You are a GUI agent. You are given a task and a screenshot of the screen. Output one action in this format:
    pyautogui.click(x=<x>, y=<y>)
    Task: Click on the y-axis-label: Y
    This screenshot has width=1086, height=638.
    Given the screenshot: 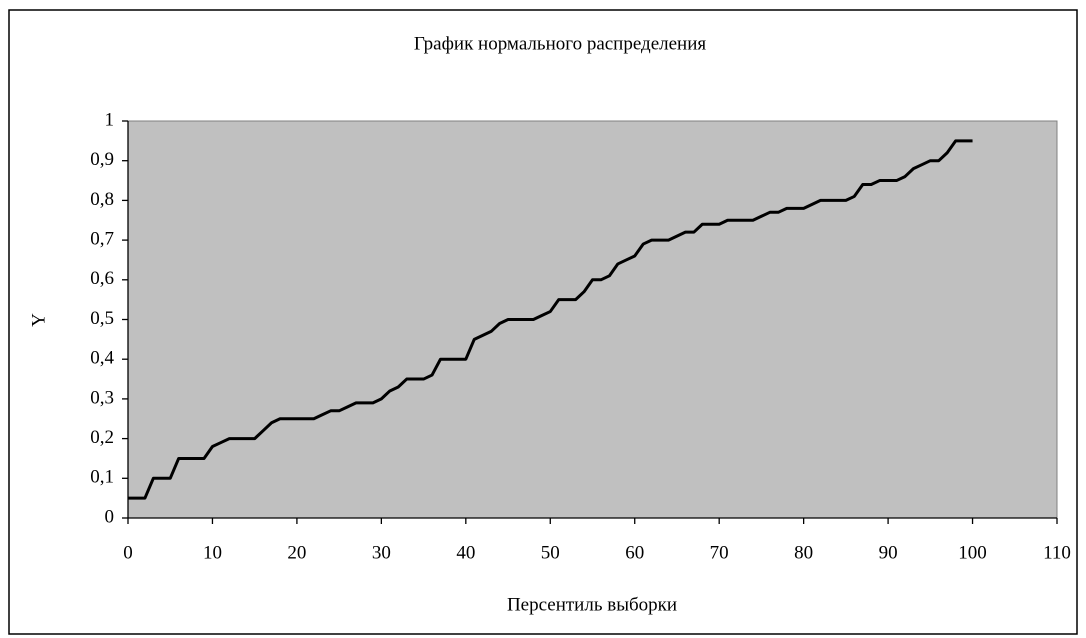 What is the action you would take?
    pyautogui.click(x=38, y=320)
    